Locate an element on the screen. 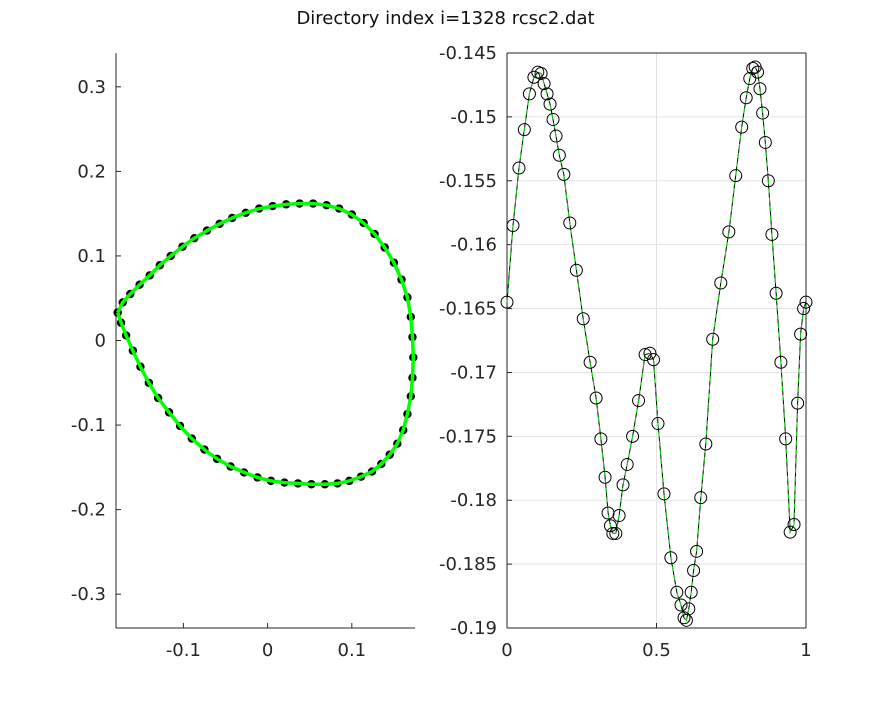 The width and height of the screenshot is (891, 707). y-tick-label: -0.185 is located at coordinates (468, 564).